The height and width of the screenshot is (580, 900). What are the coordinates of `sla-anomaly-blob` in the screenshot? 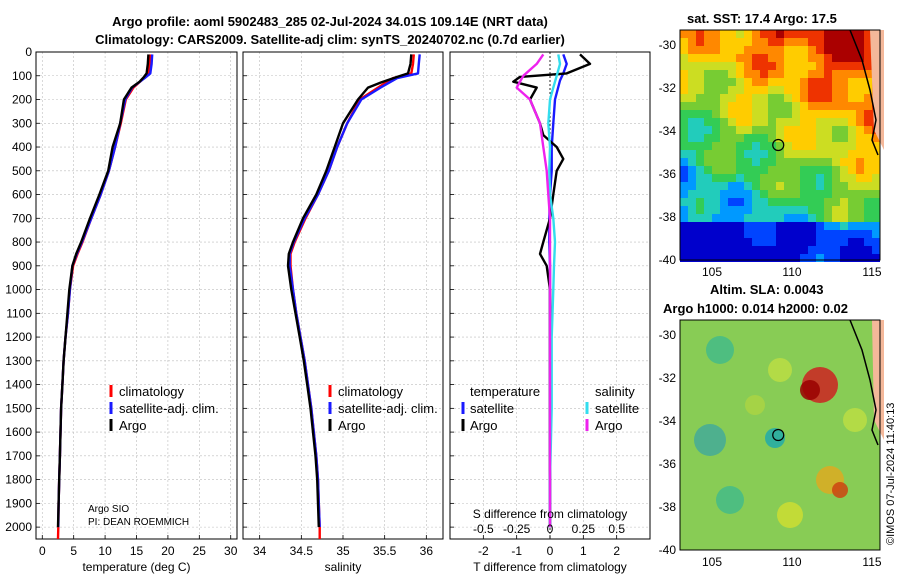 It's located at (855, 420).